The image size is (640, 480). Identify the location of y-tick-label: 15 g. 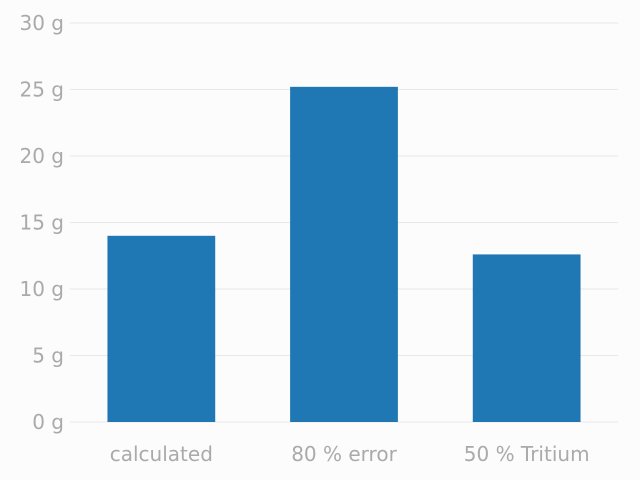
(41, 223).